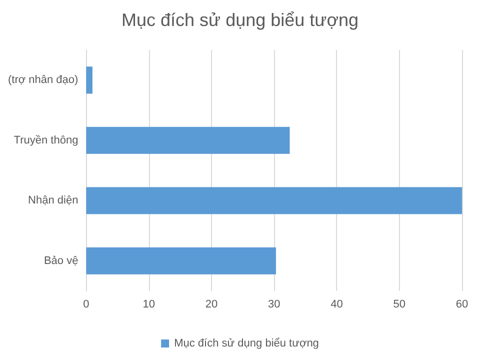  I want to click on x-tick-label: 20, so click(211, 304).